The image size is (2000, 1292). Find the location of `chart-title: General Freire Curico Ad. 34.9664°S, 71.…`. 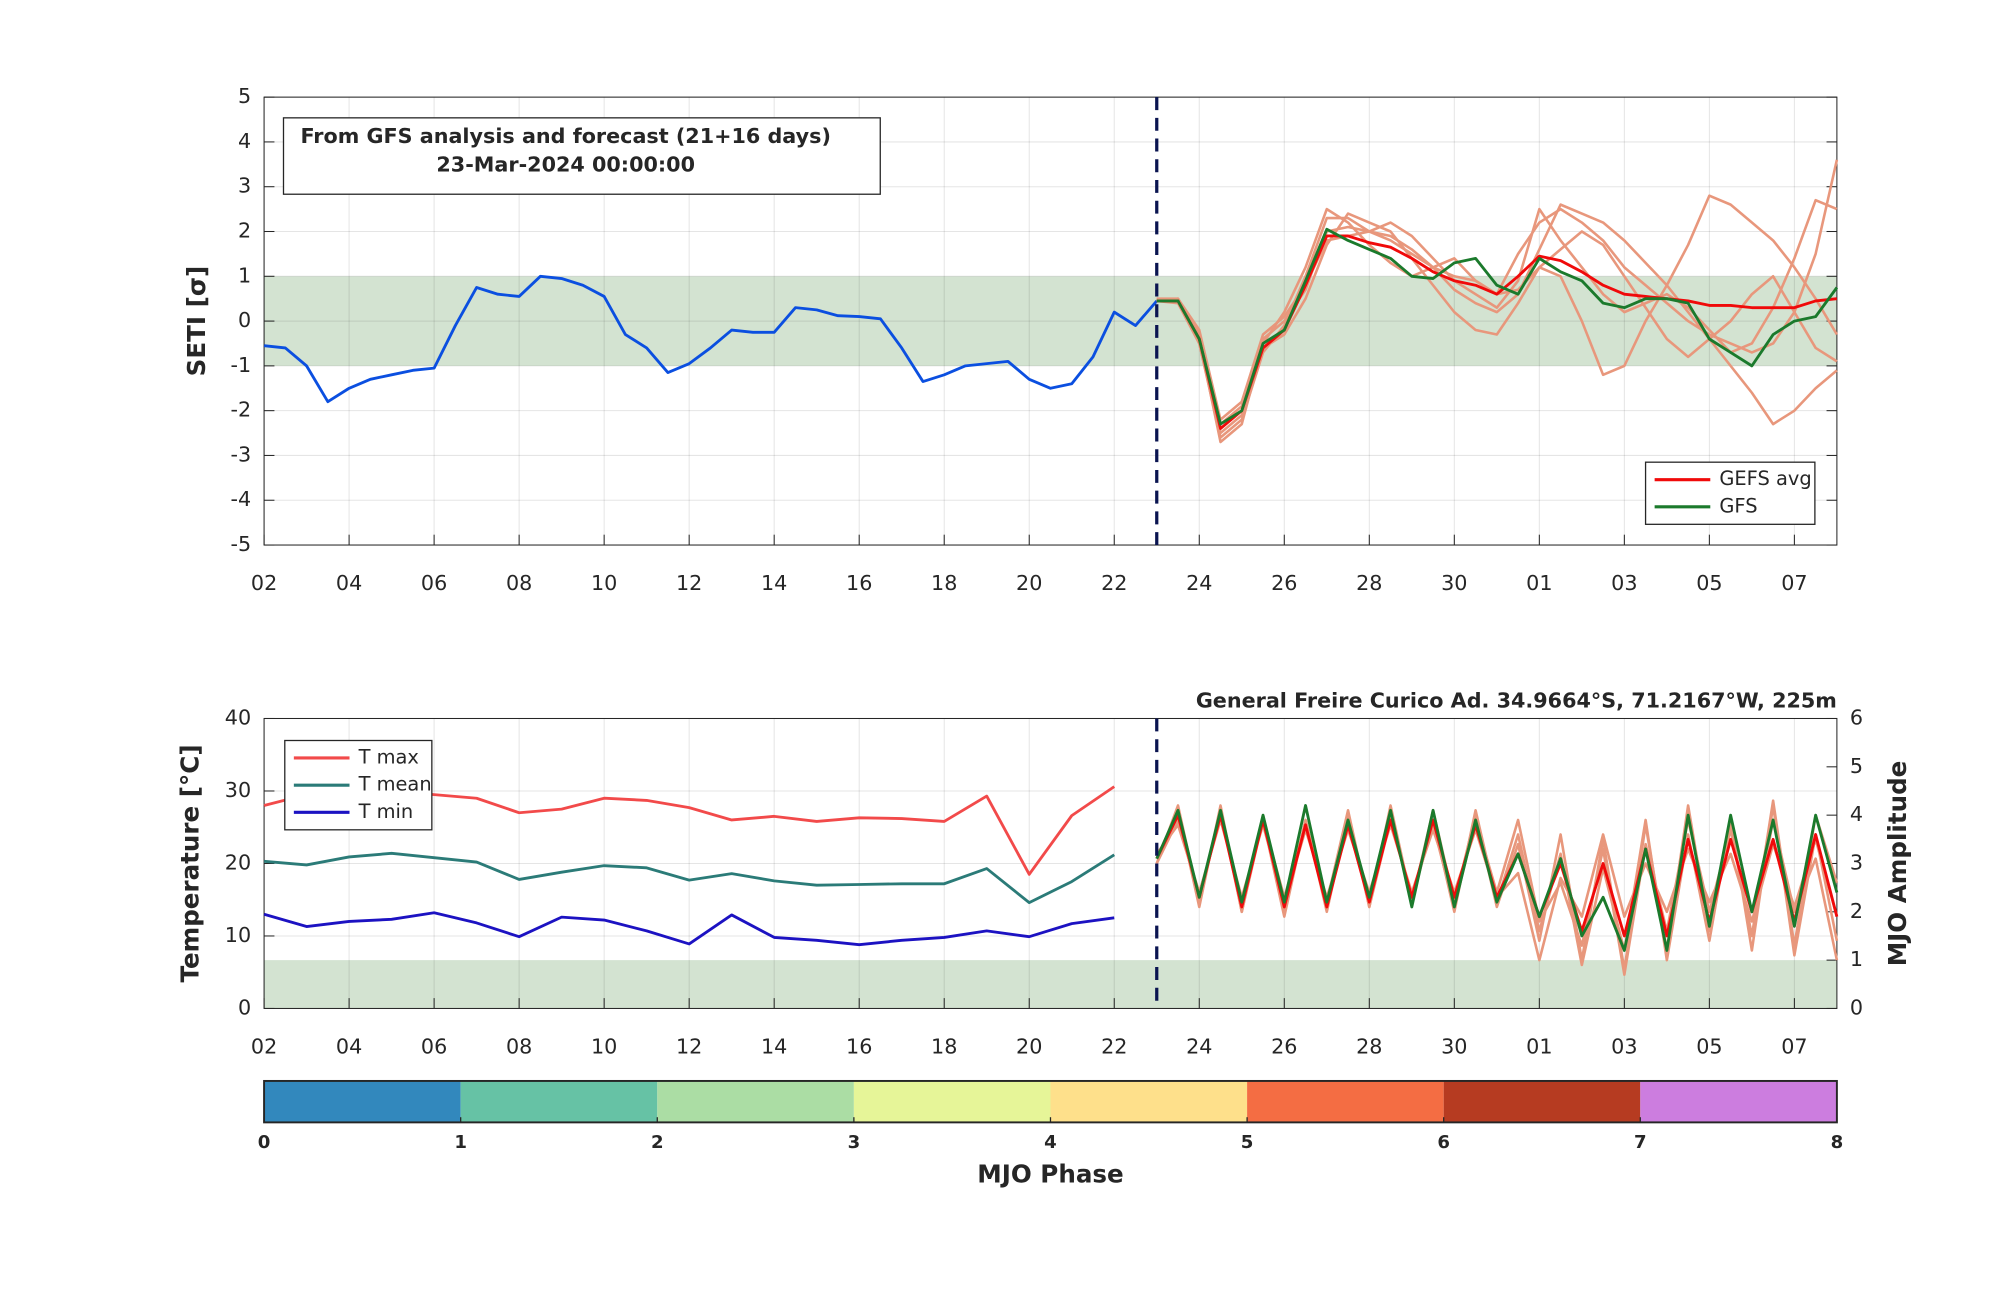

chart-title: General Freire Curico Ad. 34.9664°S, 71.… is located at coordinates (1516, 701).